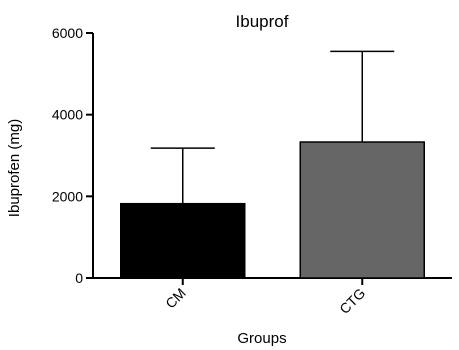  Describe the element at coordinates (352, 301) in the screenshot. I see `x-tick-label: CTG` at that location.